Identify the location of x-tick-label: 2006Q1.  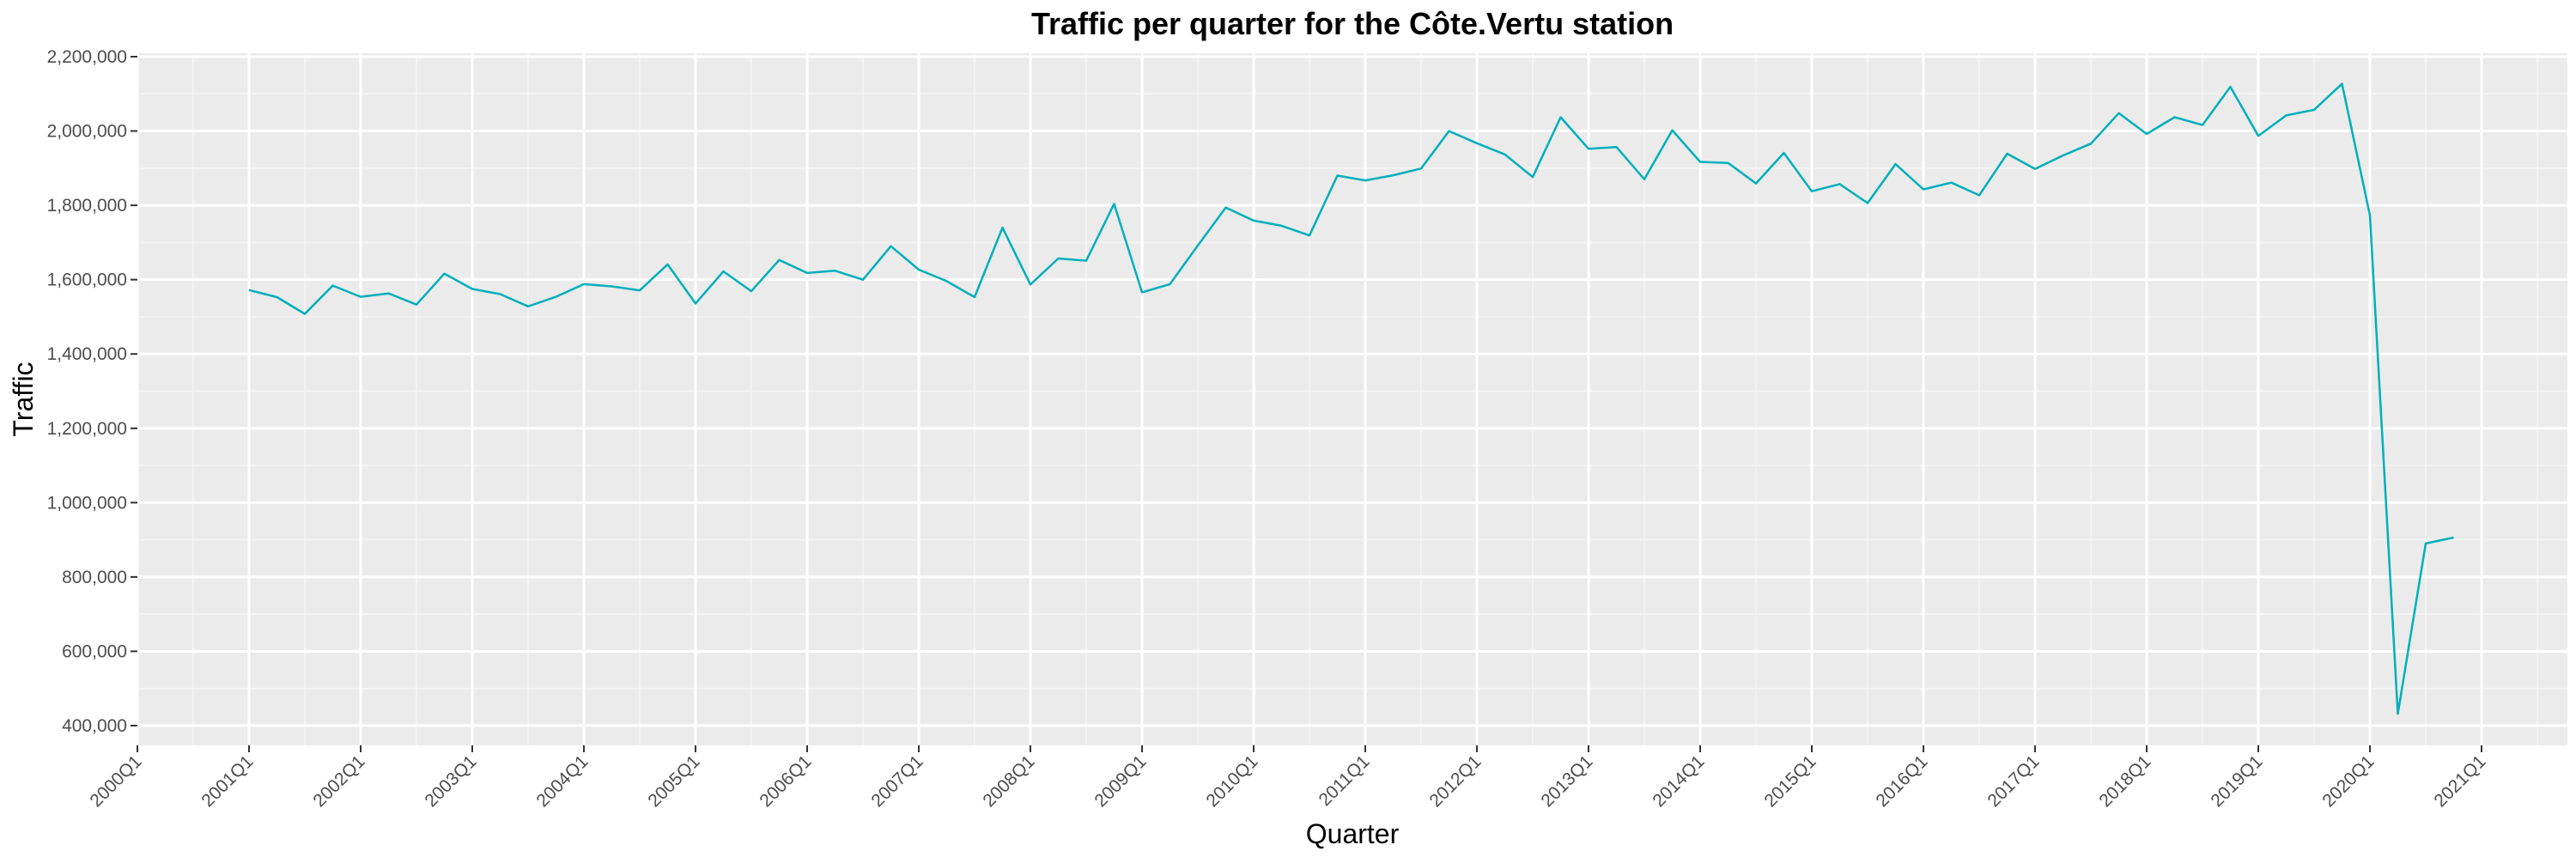
(786, 781).